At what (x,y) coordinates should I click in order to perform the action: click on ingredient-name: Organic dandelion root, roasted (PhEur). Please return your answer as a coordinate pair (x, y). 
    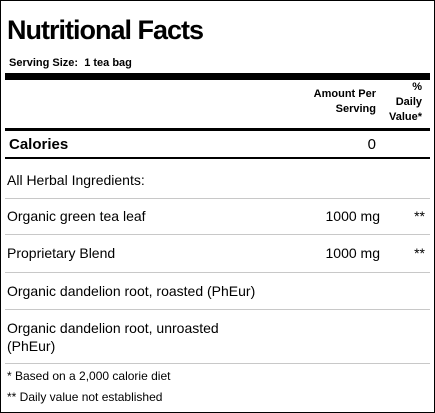
    Looking at the image, I should click on (131, 291).